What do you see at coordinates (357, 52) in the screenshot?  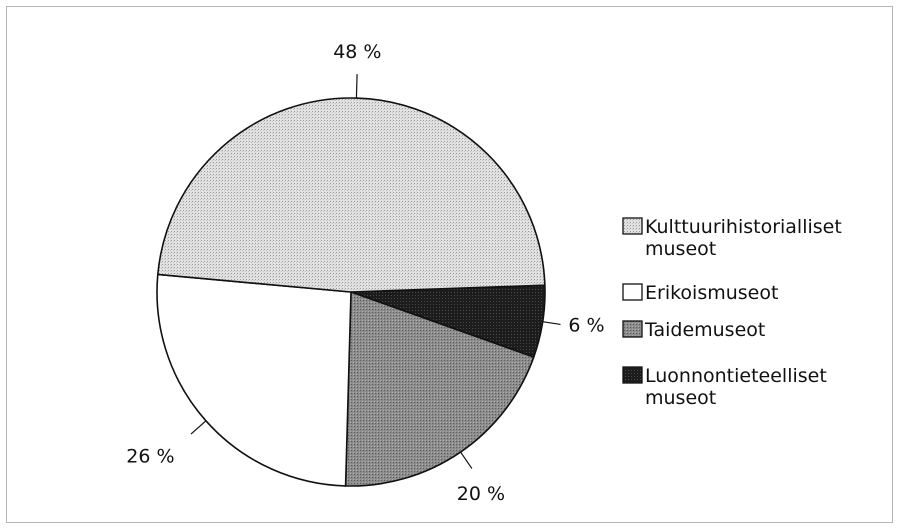 I see `data-label-kulttuurihistorialliset-museot: 48 %` at bounding box center [357, 52].